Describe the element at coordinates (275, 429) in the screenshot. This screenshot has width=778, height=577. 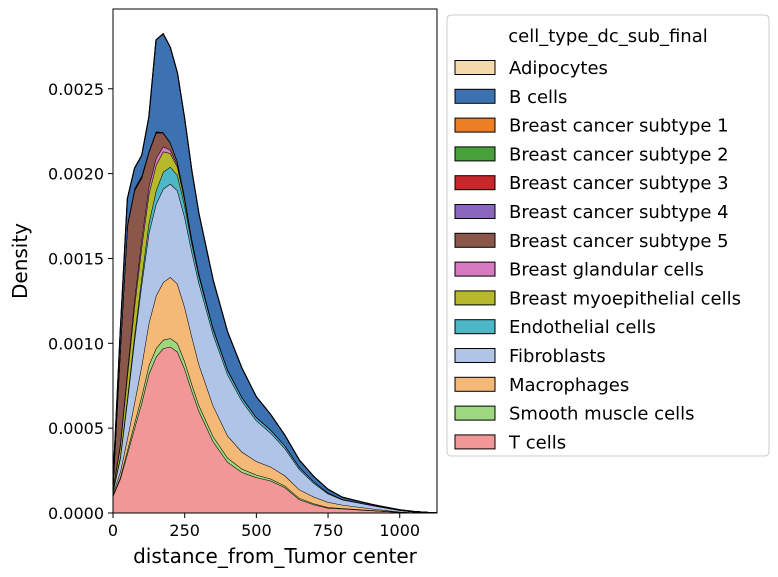
I see `area-t-cells` at that location.